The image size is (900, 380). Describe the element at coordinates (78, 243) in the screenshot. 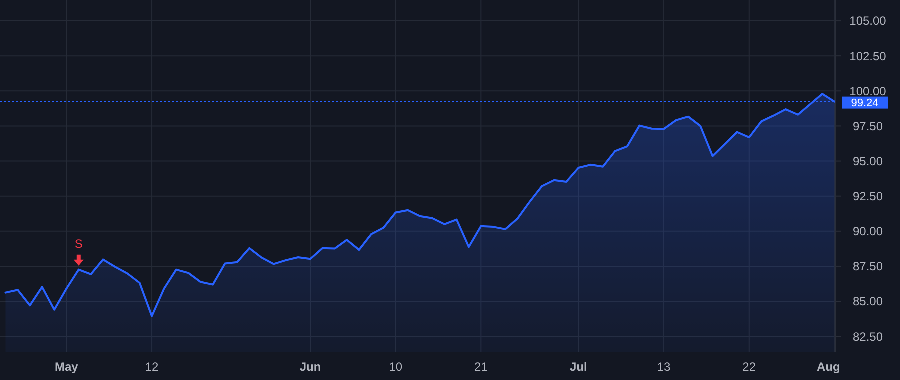

I see `annotation: S` at that location.